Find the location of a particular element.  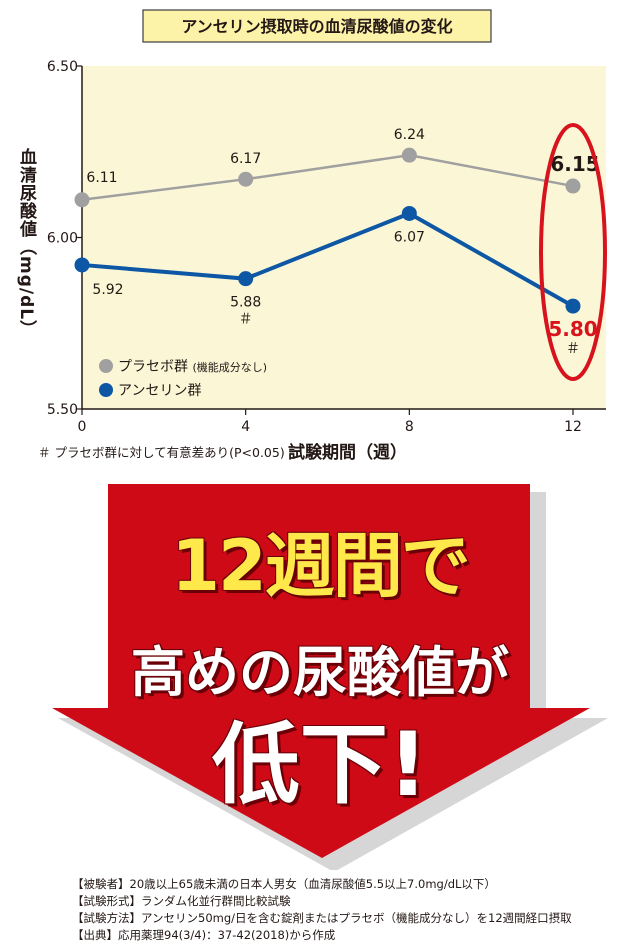

note-design: 【試験形式】ランダム化並行群間比較試験 is located at coordinates (181, 901).